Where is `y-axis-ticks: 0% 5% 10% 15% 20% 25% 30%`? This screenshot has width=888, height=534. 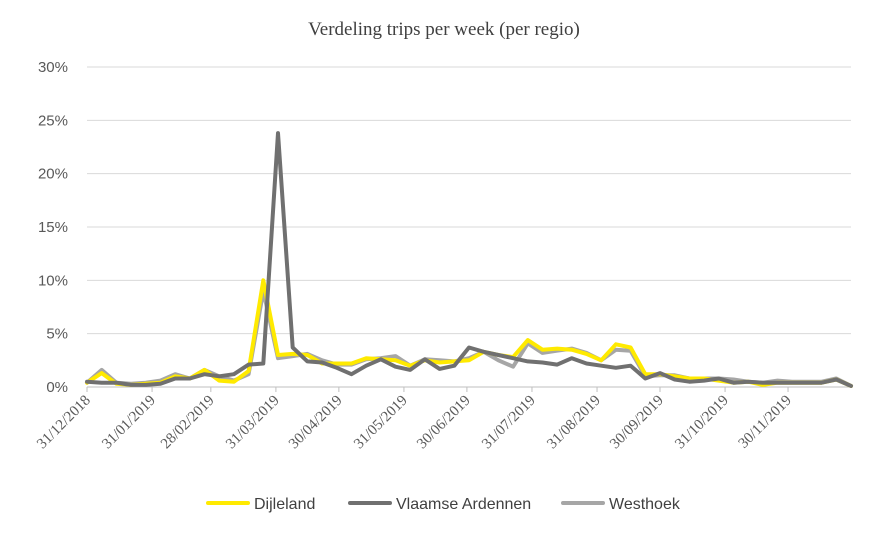 y-axis-ticks: 0% 5% 10% 15% 20% 25% 30% is located at coordinates (53, 227).